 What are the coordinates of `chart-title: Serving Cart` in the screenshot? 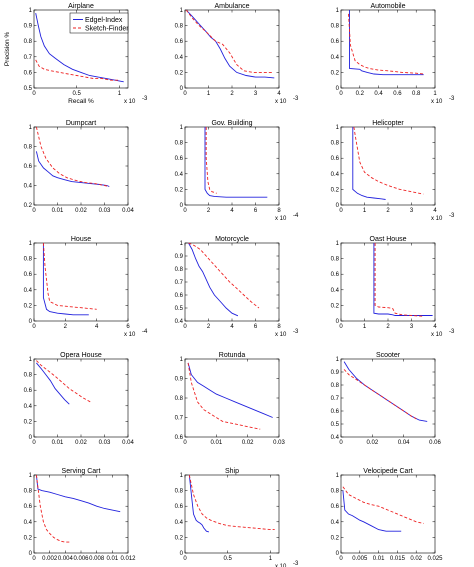 It's located at (81, 471).